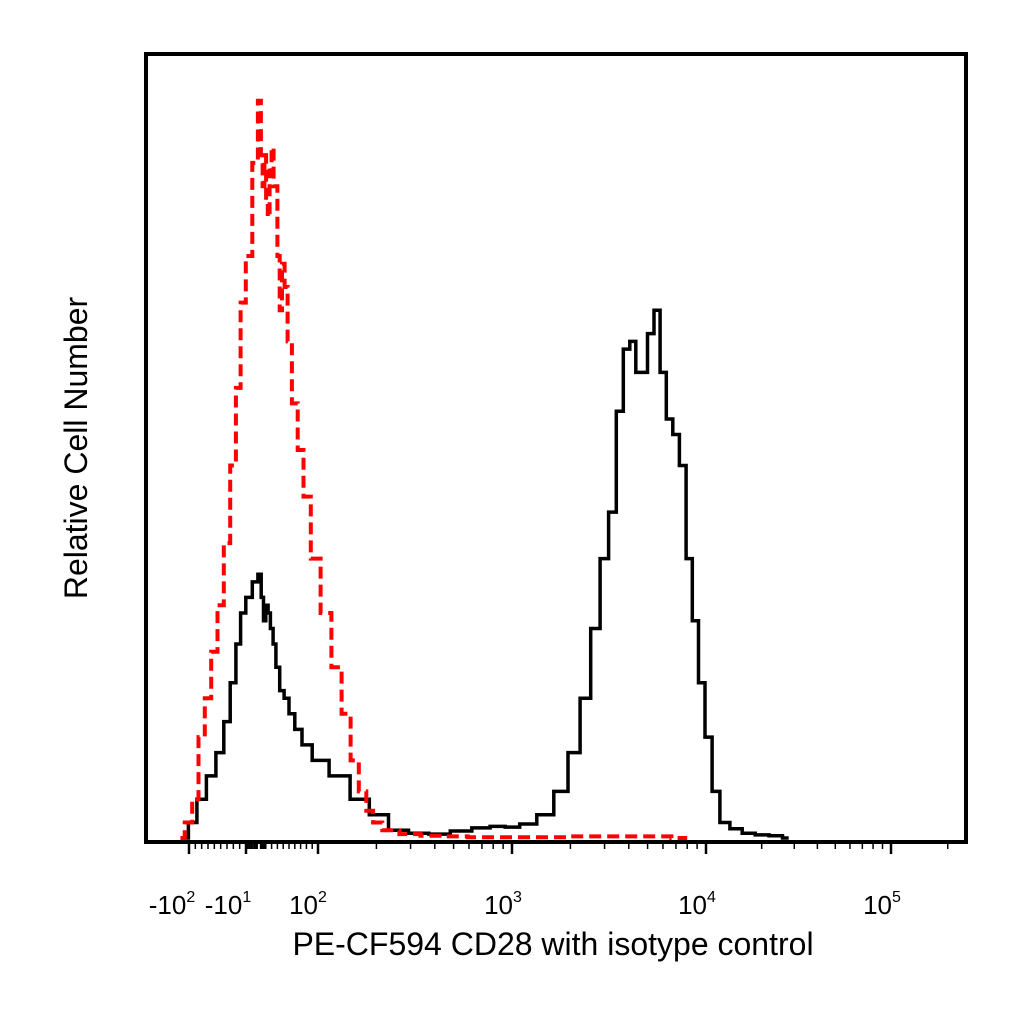  Describe the element at coordinates (228, 904) in the screenshot. I see `x-tick-label: -101` at that location.